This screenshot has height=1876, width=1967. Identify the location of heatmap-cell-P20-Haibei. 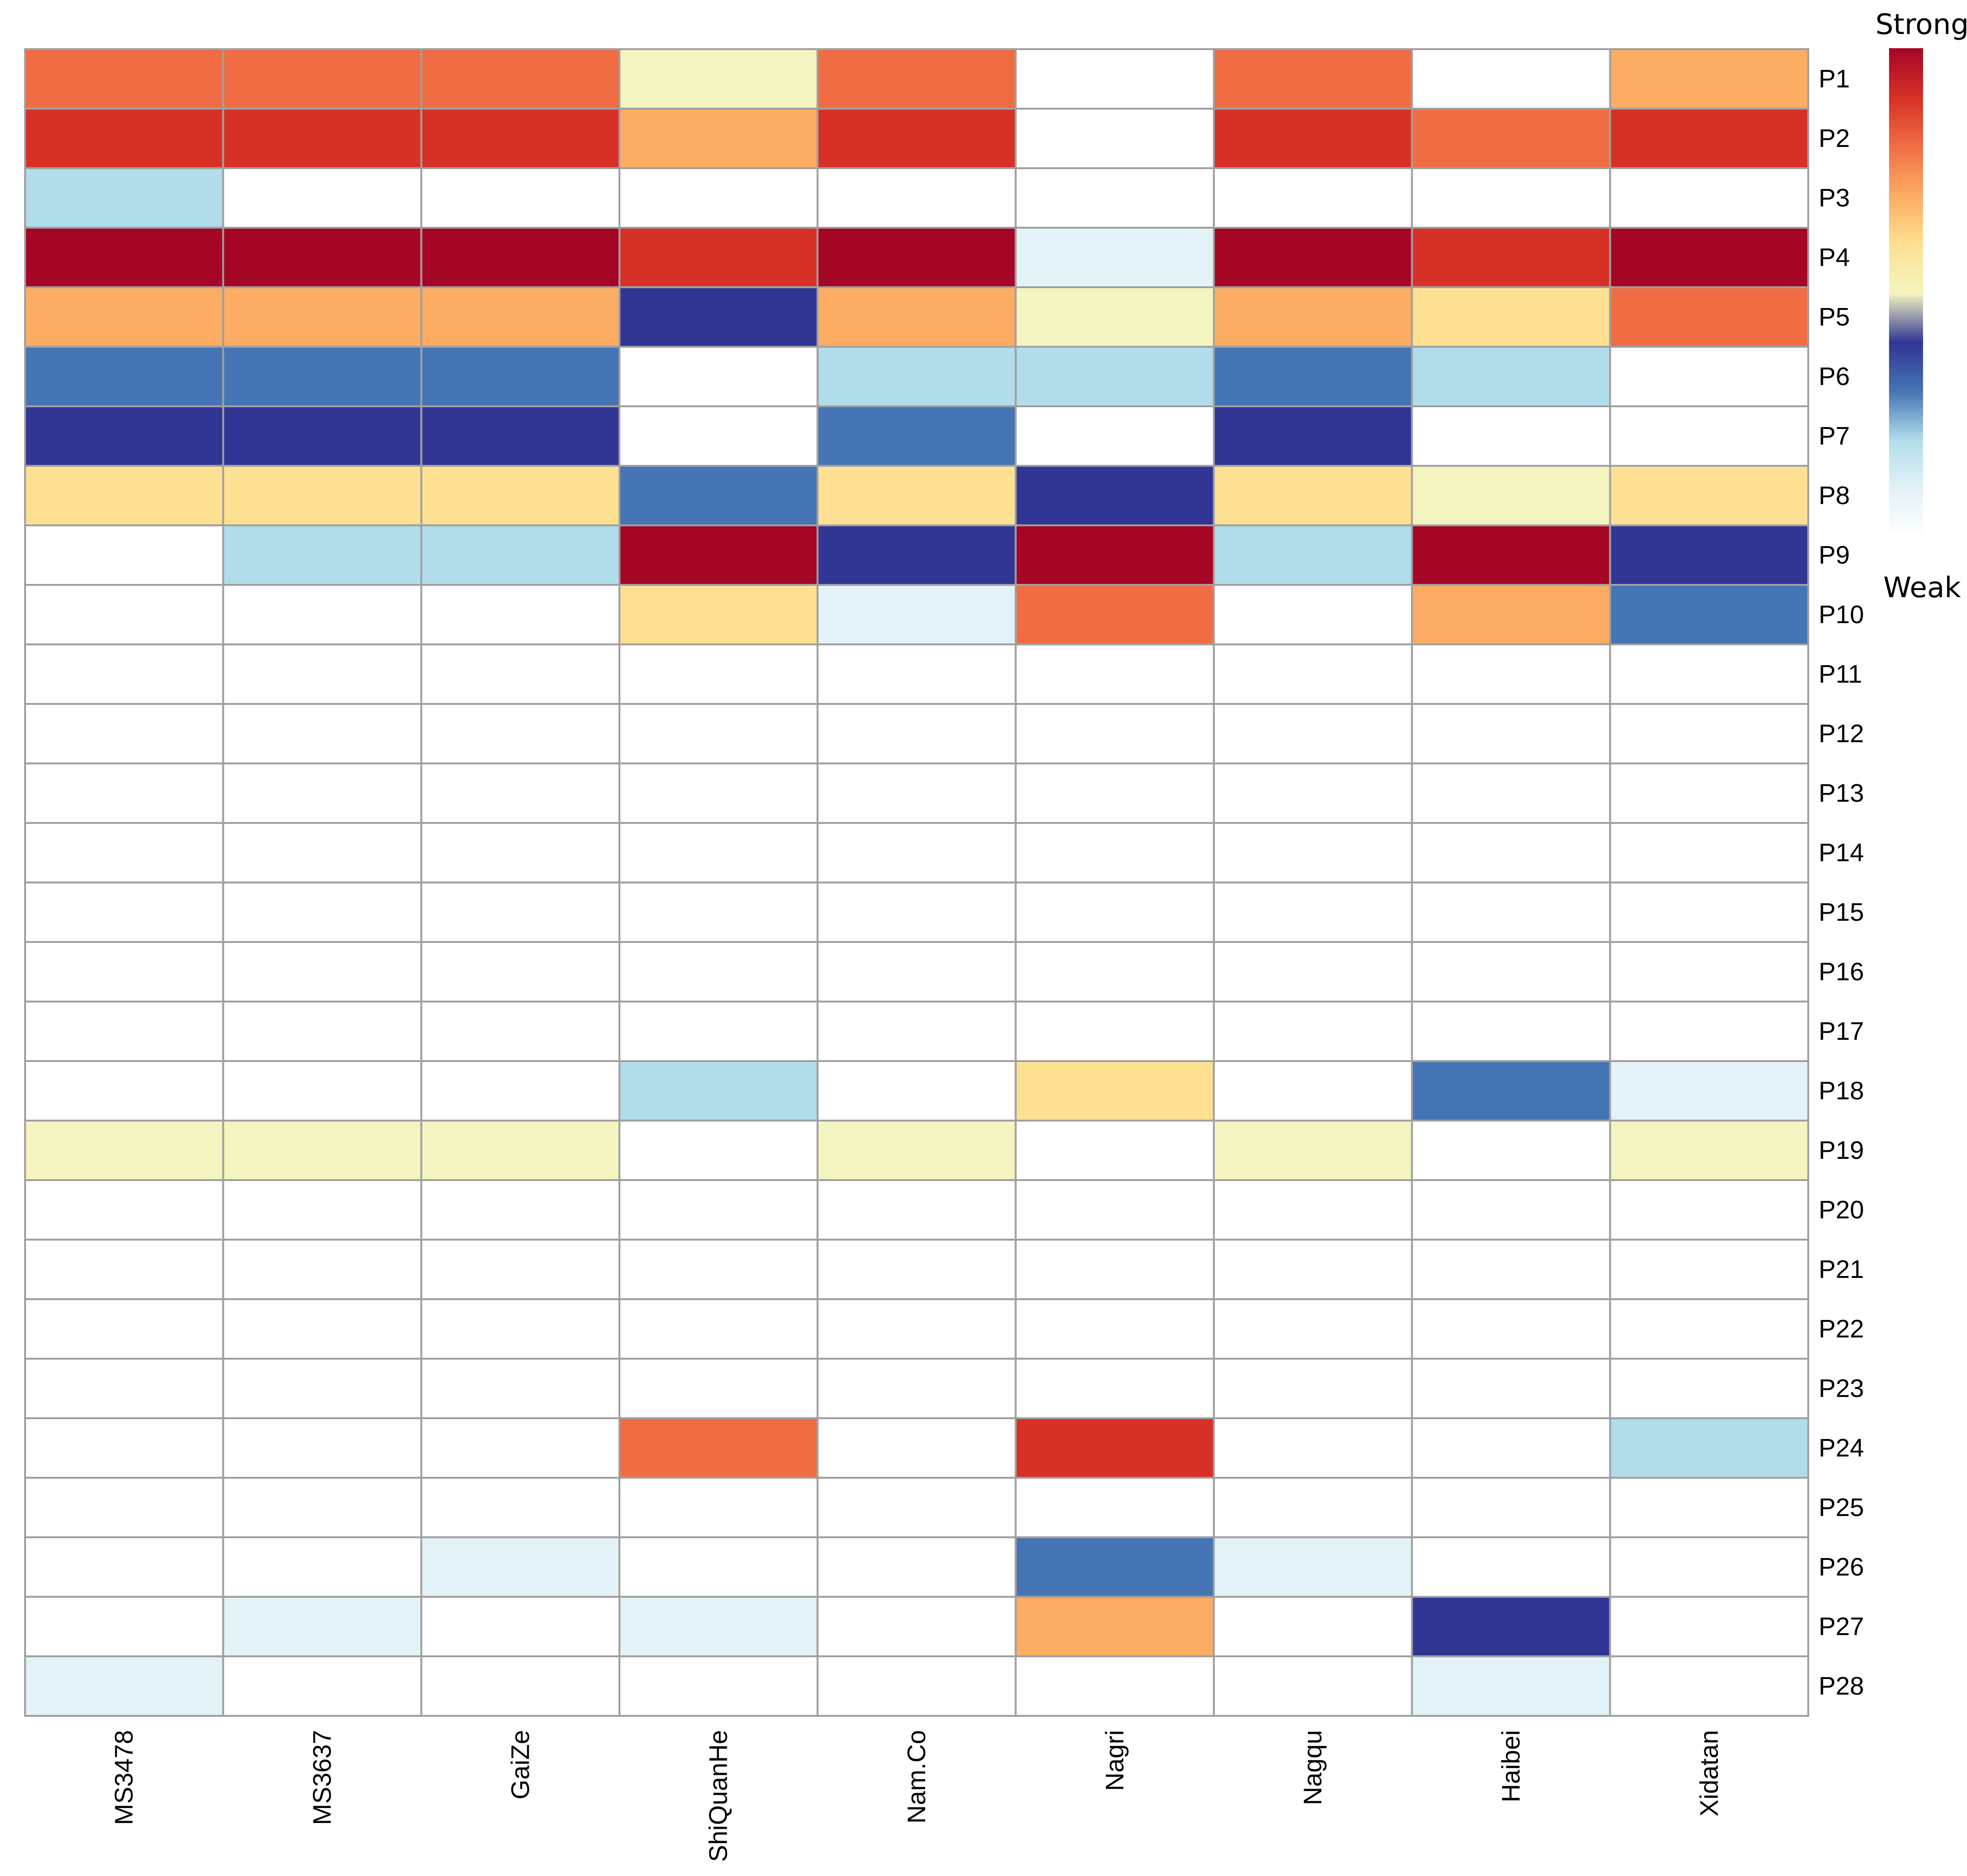
(1511, 1210).